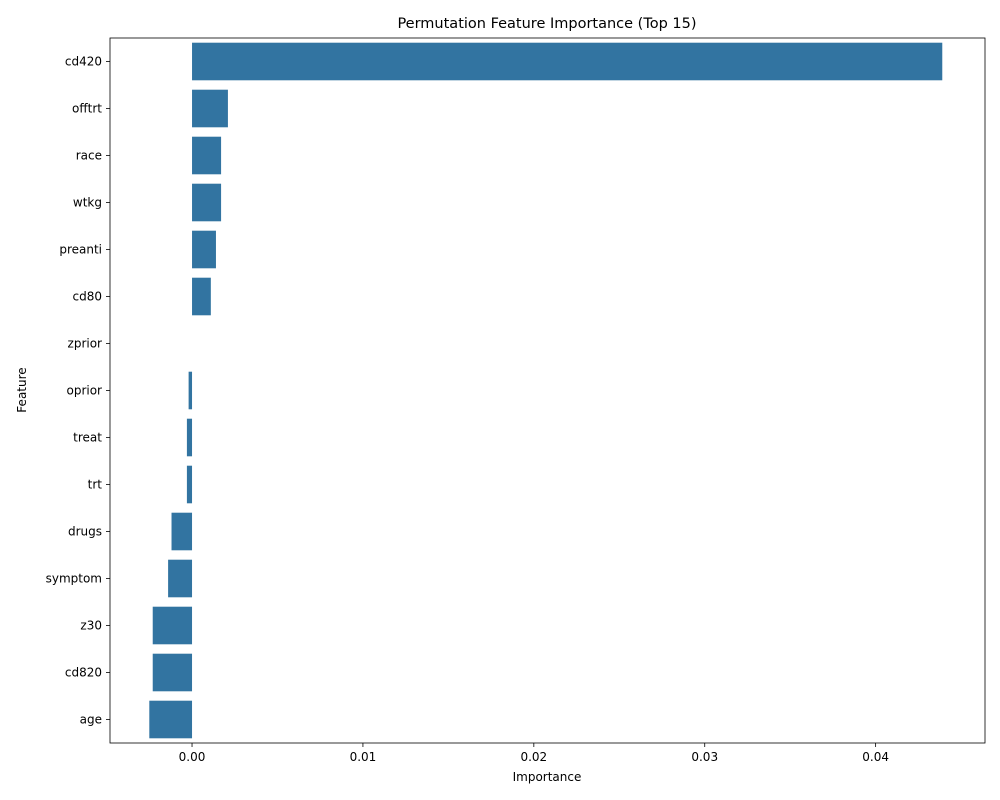  What do you see at coordinates (189, 437) in the screenshot?
I see `bar-treat` at bounding box center [189, 437].